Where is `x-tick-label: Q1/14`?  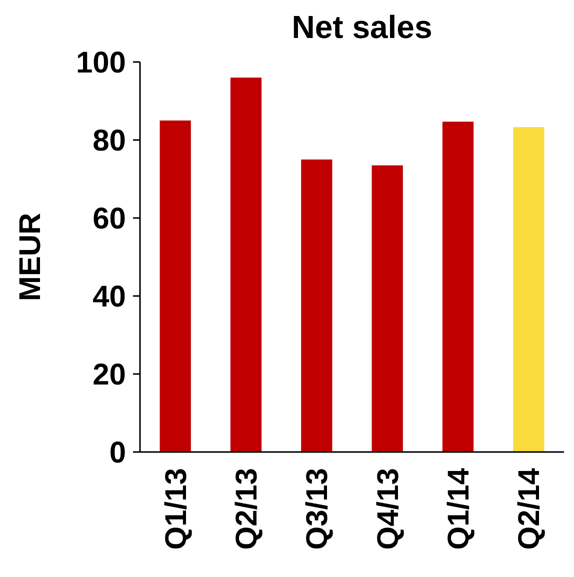 x-tick-label: Q1/14 is located at coordinates (459, 509).